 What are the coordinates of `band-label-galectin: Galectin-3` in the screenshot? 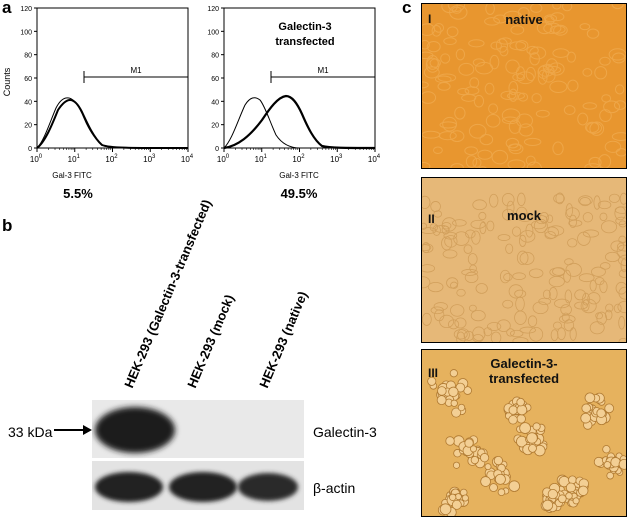 It's located at (345, 432).